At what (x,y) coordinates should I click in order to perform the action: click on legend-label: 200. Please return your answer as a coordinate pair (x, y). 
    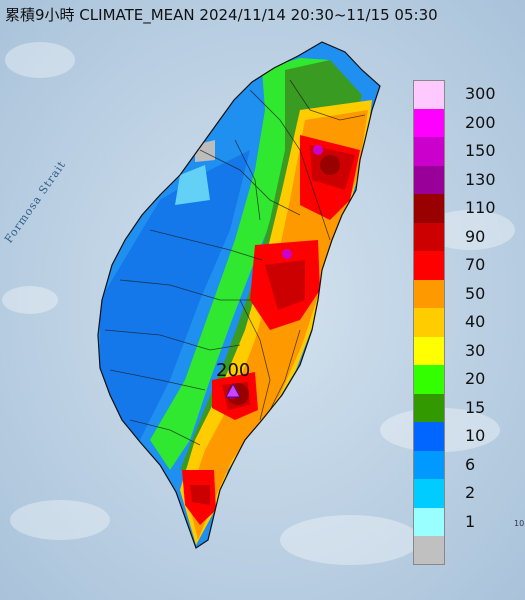
    Looking at the image, I should click on (480, 122).